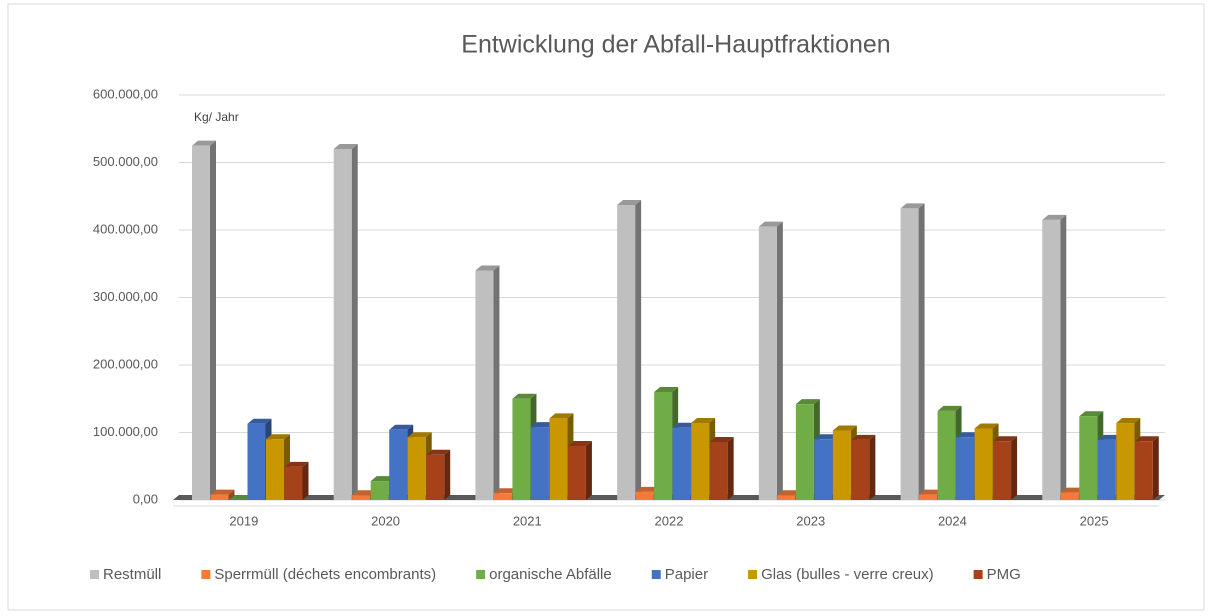 The width and height of the screenshot is (1212, 616). I want to click on y-tick-label: 400.000,00, so click(125, 228).